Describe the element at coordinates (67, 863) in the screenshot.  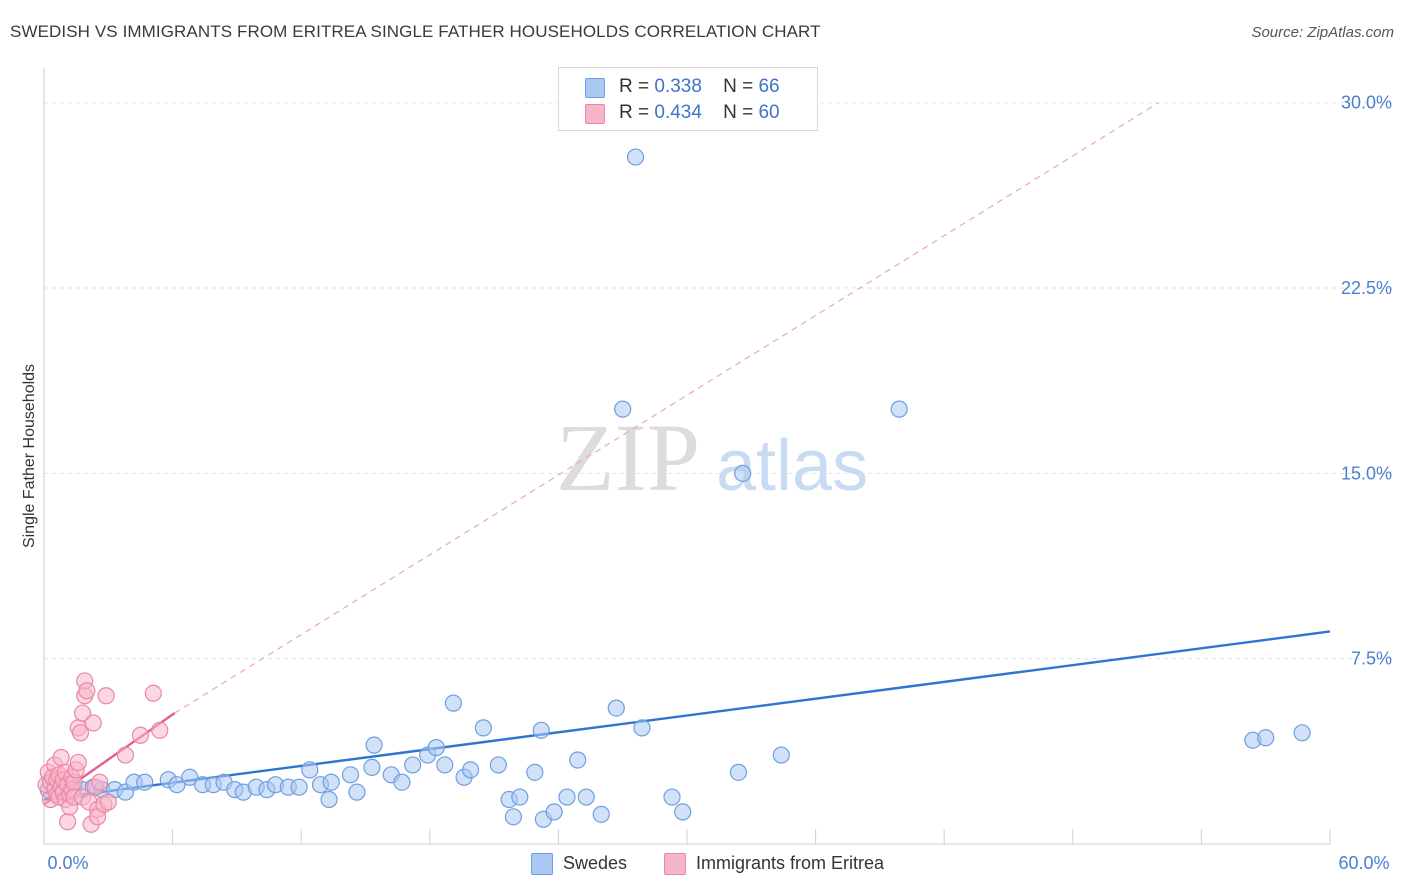
I see `x-tick-label-min: 0.0%` at that location.